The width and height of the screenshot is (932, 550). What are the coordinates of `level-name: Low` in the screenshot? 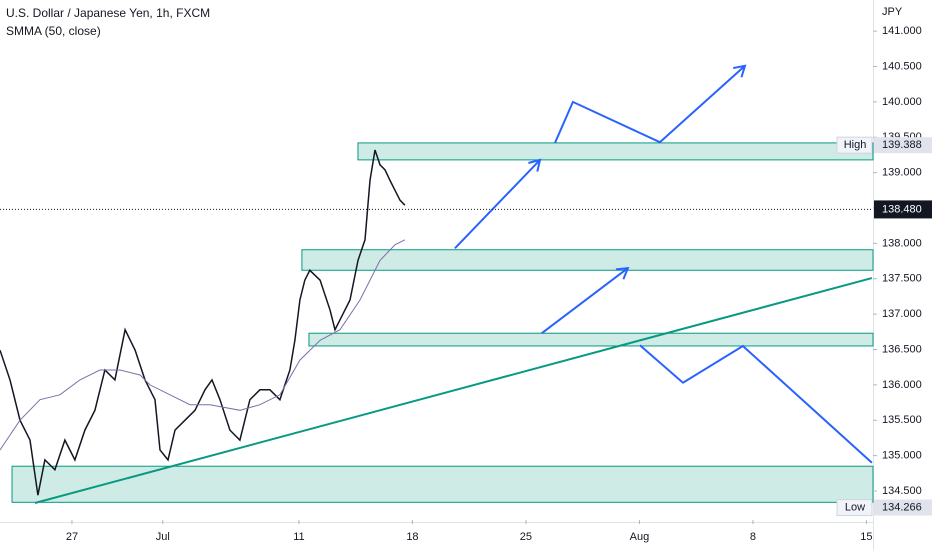 It's located at (855, 507).